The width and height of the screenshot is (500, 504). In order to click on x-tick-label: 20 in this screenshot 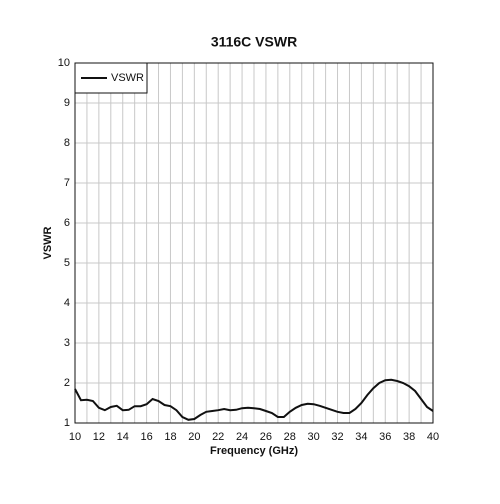, I will do `click(194, 437)`.